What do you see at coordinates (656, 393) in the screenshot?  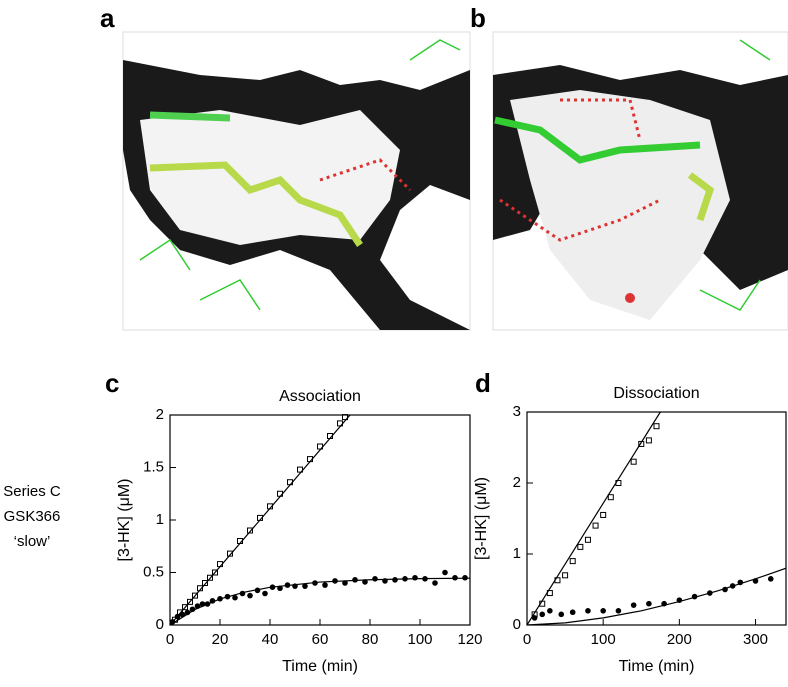 I see `chart-title: Dissociation` at bounding box center [656, 393].